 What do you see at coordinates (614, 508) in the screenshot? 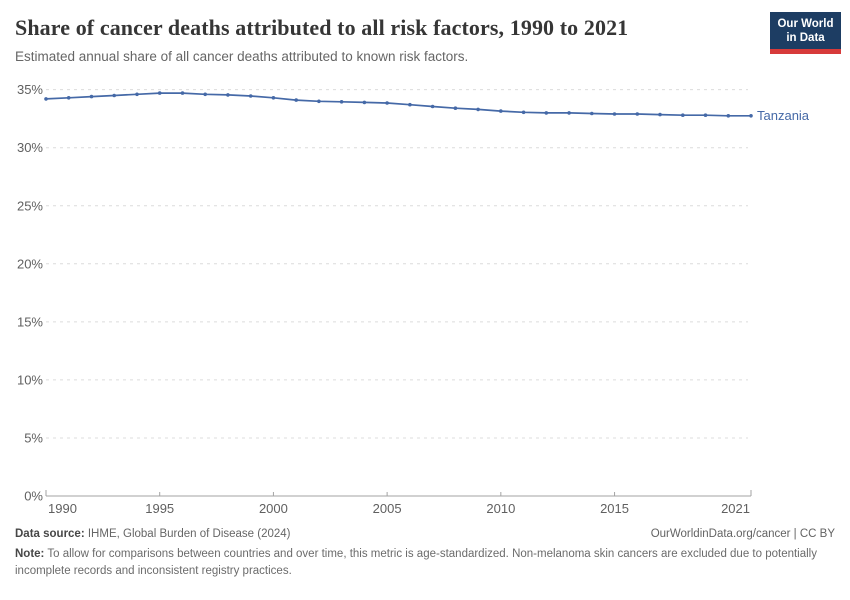
I see `x-axis-label: 2015` at bounding box center [614, 508].